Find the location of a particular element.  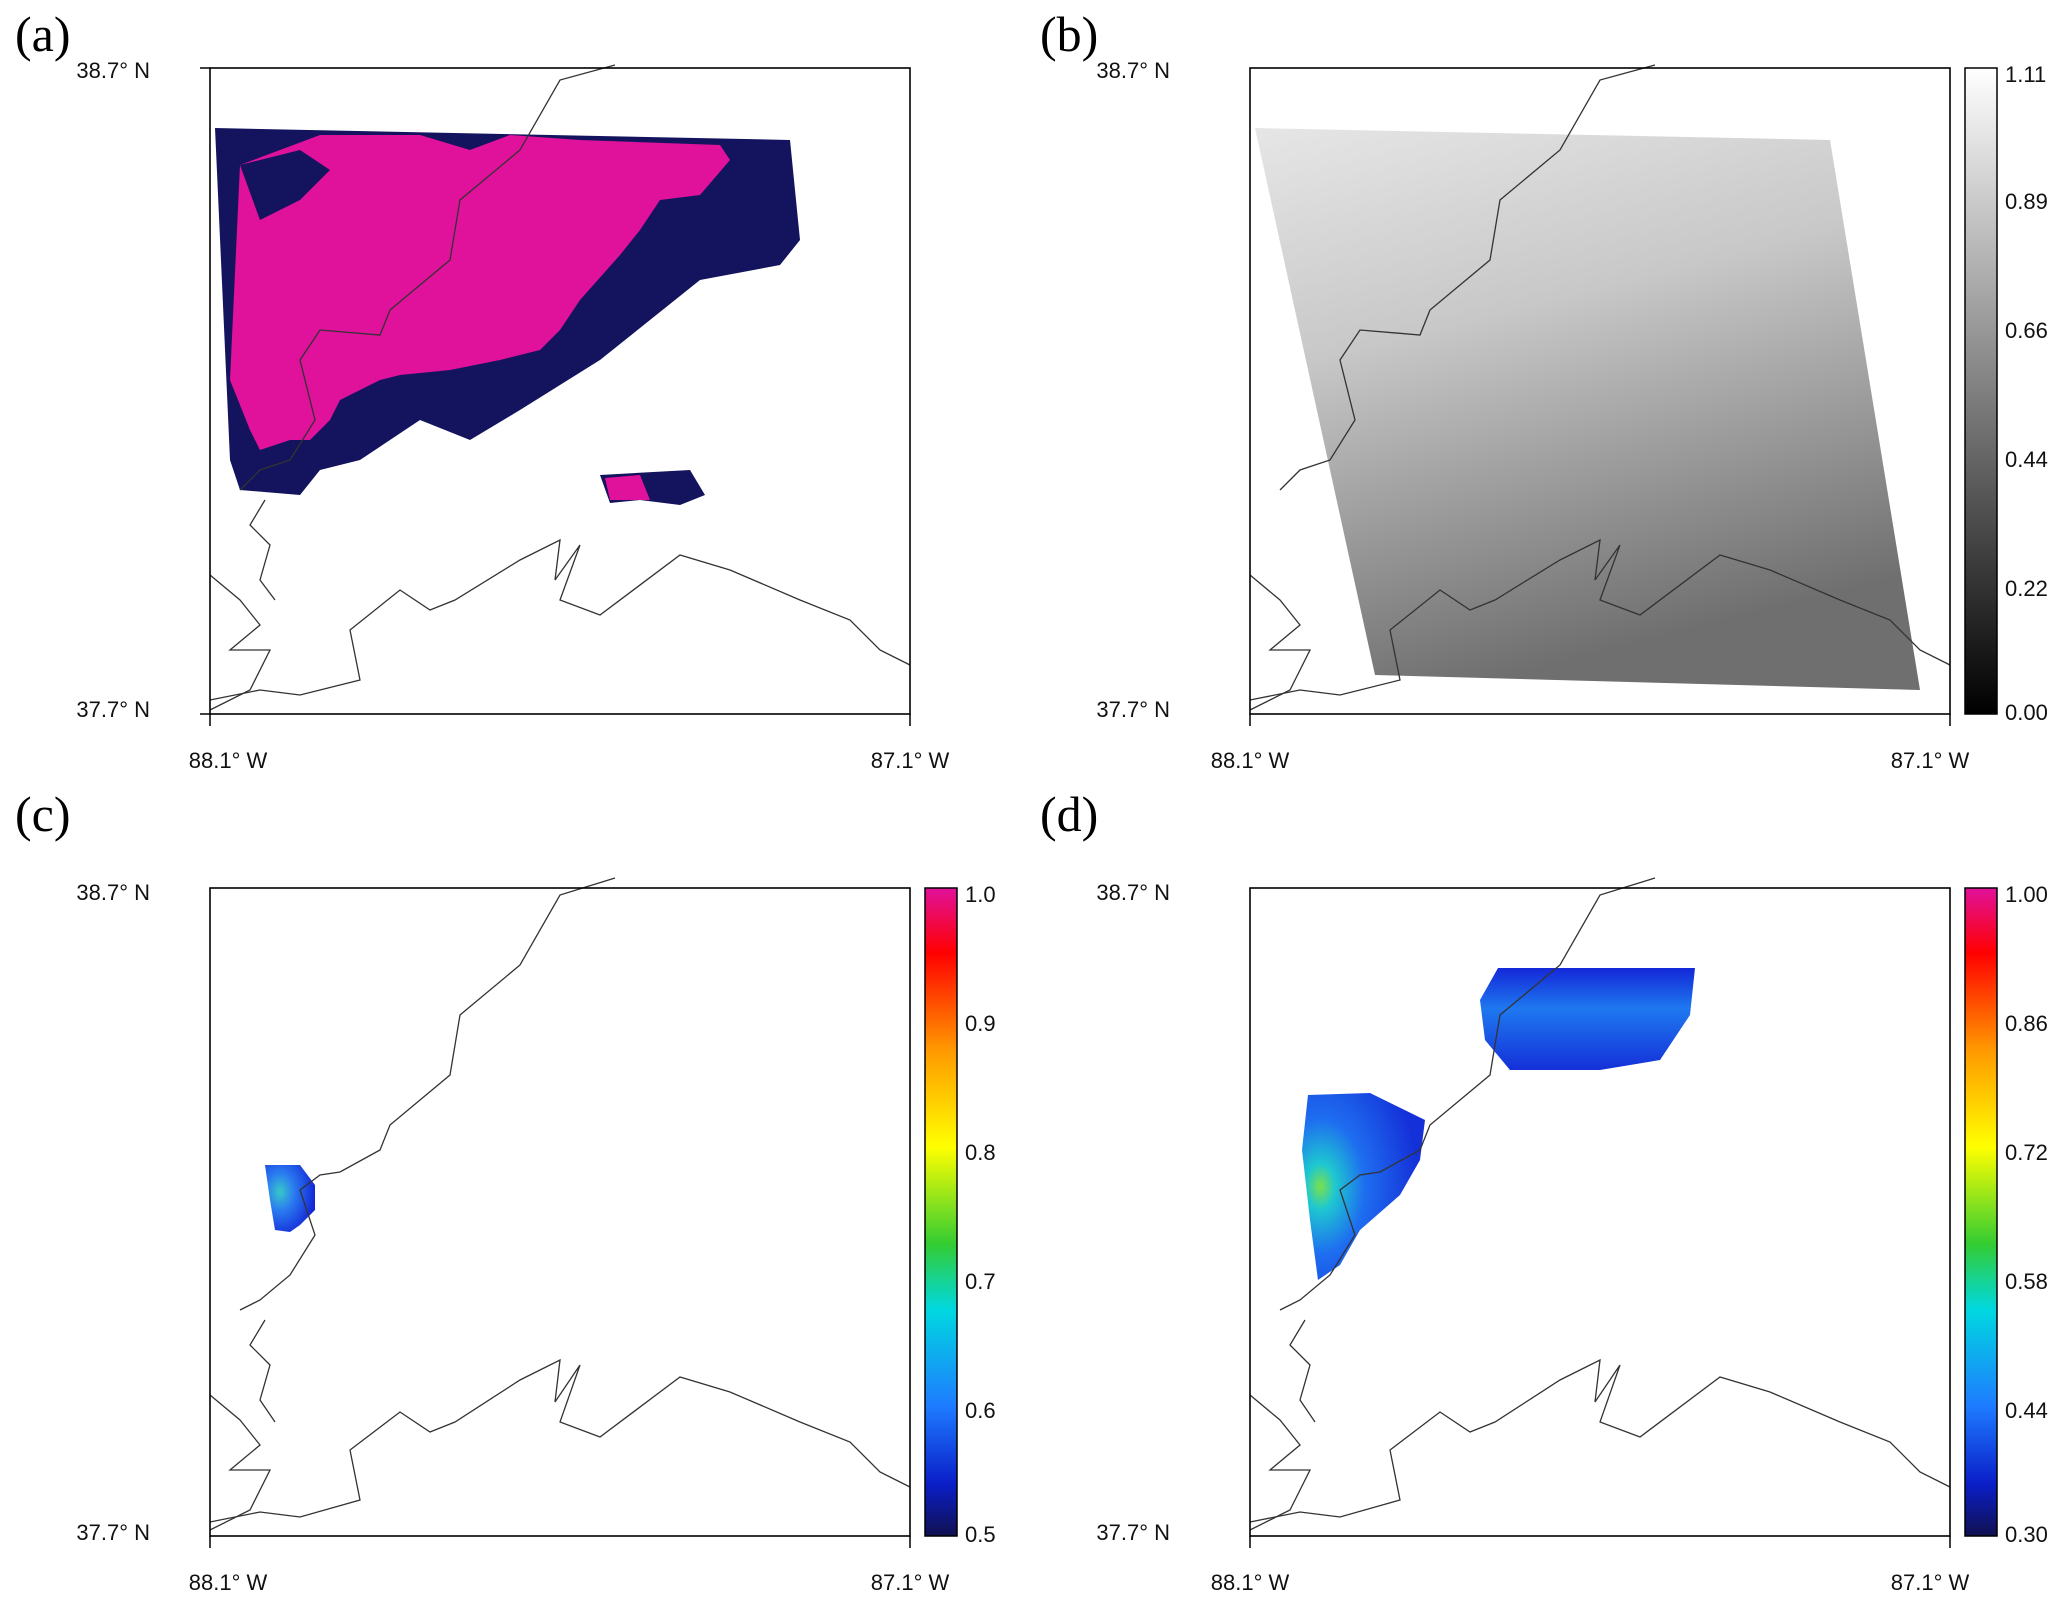

colorbar-tick: 0.00 is located at coordinates (2026, 712).